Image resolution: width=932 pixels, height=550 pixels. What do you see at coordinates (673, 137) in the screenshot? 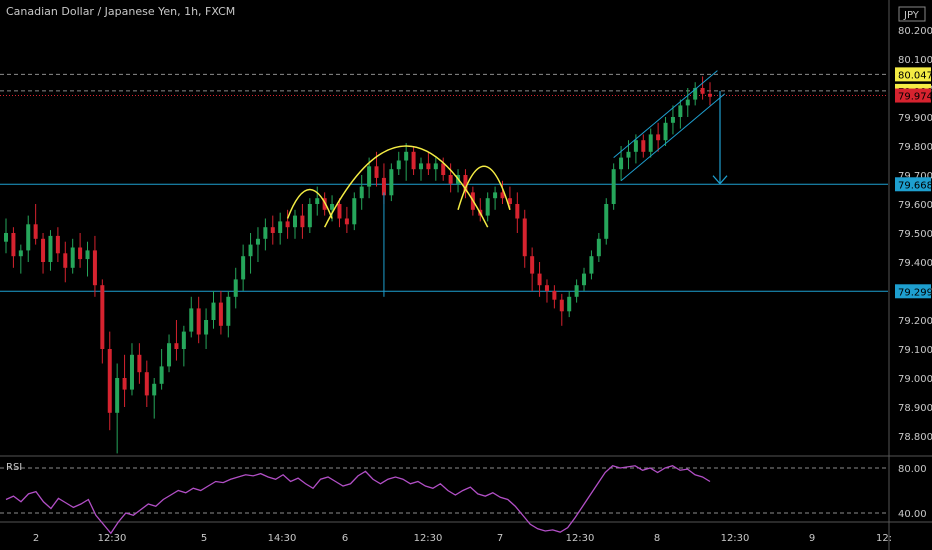
I see `channel-lower-line` at bounding box center [673, 137].